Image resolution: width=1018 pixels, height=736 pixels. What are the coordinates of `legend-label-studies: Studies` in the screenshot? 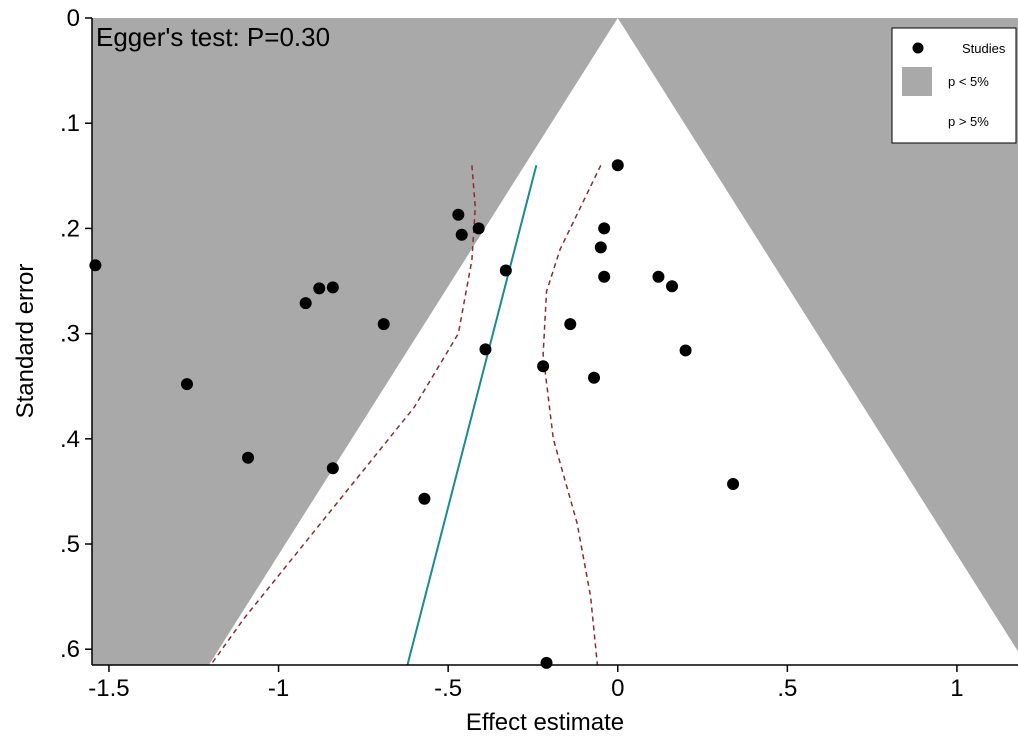 It's located at (984, 48).